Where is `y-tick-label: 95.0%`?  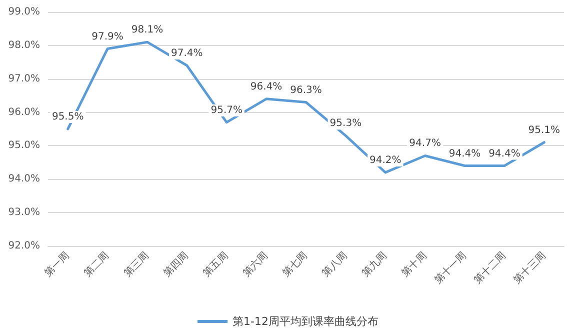 y-tick-label: 95.0% is located at coordinates (24, 146).